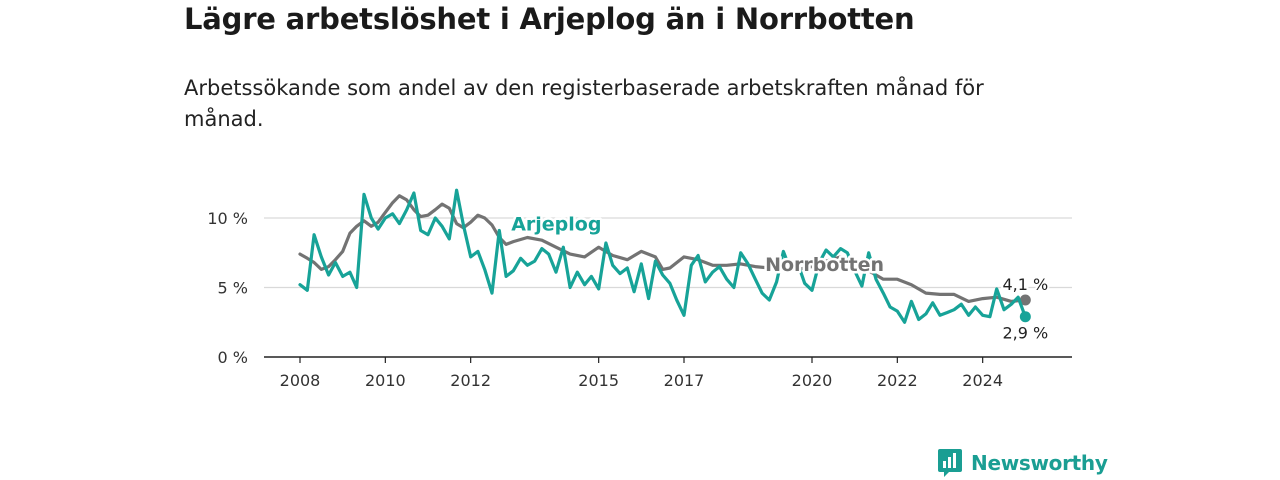  Describe the element at coordinates (897, 380) in the screenshot. I see `x-tick-label: 2022` at that location.